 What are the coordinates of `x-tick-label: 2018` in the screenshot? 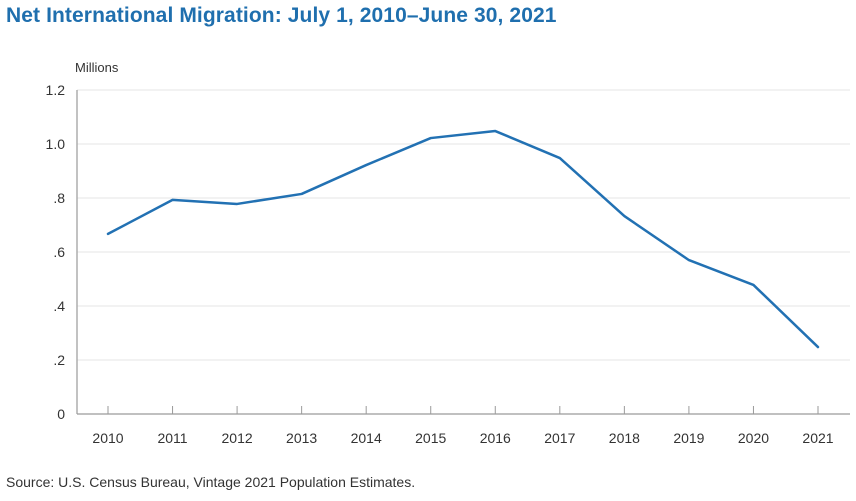 It's located at (624, 438).